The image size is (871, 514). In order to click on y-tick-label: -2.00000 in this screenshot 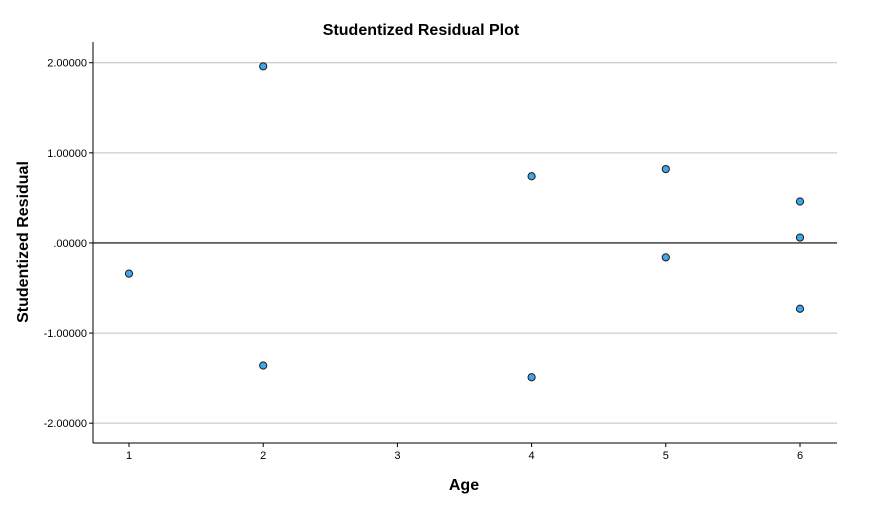, I will do `click(65, 424)`.